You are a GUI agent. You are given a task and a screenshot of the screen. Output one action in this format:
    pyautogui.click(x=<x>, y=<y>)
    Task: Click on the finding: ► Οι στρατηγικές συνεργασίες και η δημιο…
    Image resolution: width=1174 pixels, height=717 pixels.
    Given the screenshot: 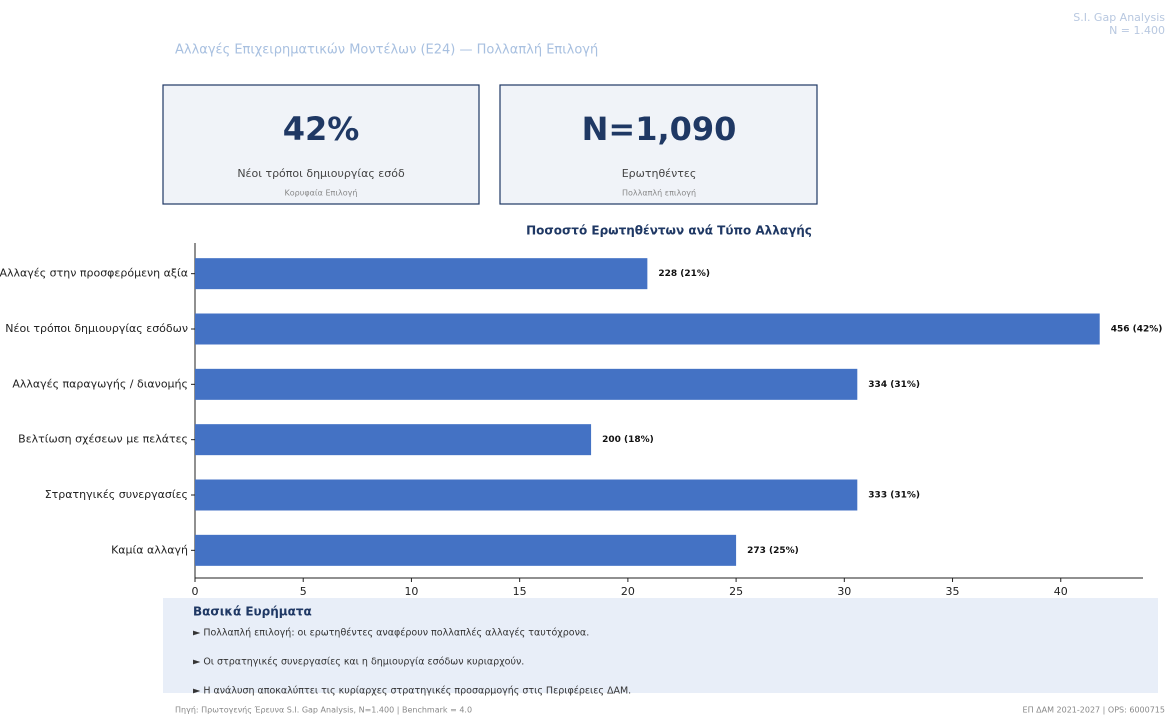 What is the action you would take?
    pyautogui.click(x=358, y=662)
    